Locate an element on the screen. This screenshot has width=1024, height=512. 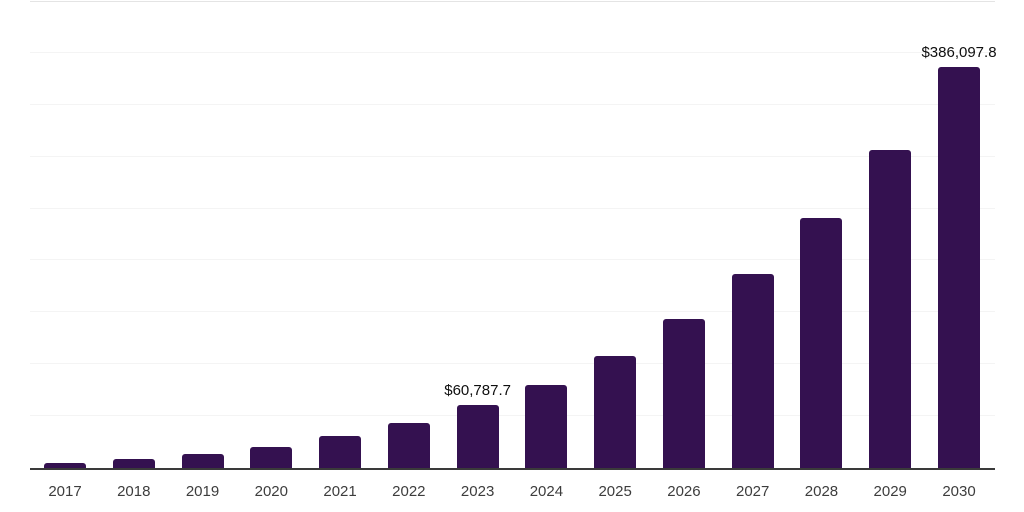
bar-2019 is located at coordinates (202, 461).